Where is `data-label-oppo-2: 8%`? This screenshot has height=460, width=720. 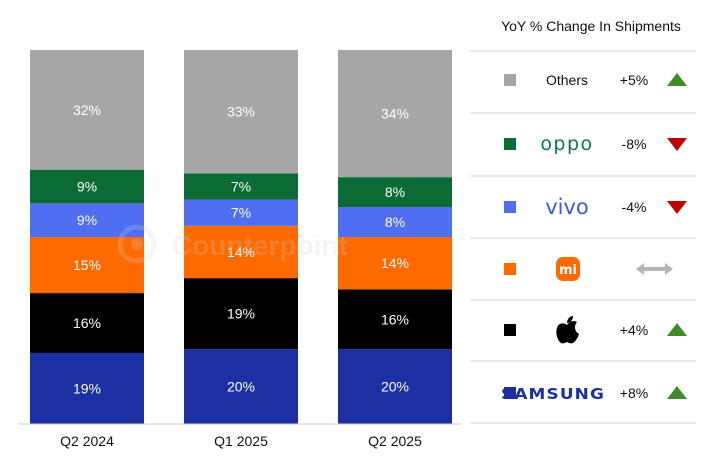
data-label-oppo-2: 8% is located at coordinates (395, 192).